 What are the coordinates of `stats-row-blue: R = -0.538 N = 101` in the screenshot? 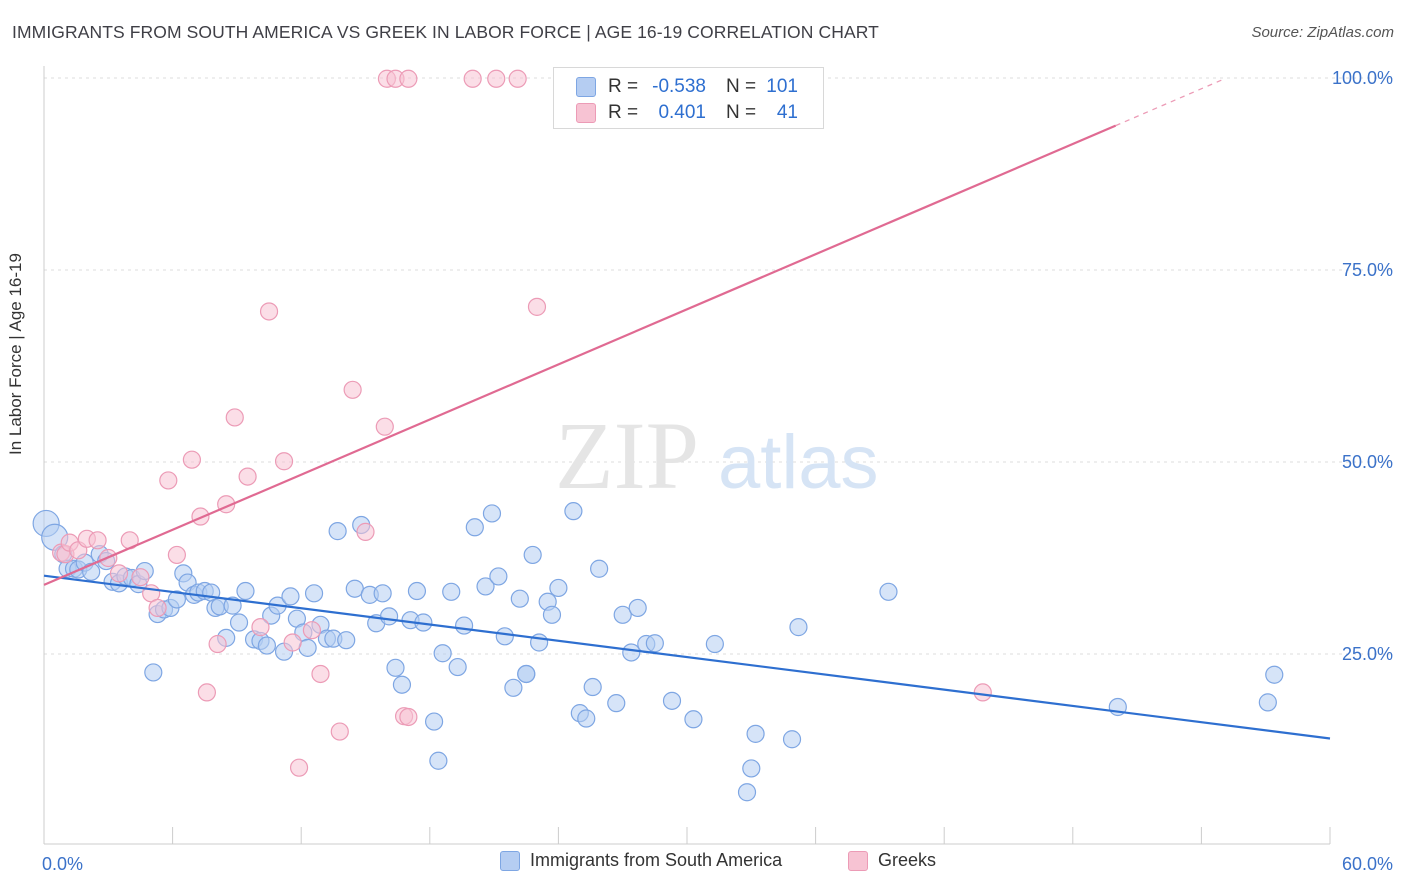 It's located at (687, 87).